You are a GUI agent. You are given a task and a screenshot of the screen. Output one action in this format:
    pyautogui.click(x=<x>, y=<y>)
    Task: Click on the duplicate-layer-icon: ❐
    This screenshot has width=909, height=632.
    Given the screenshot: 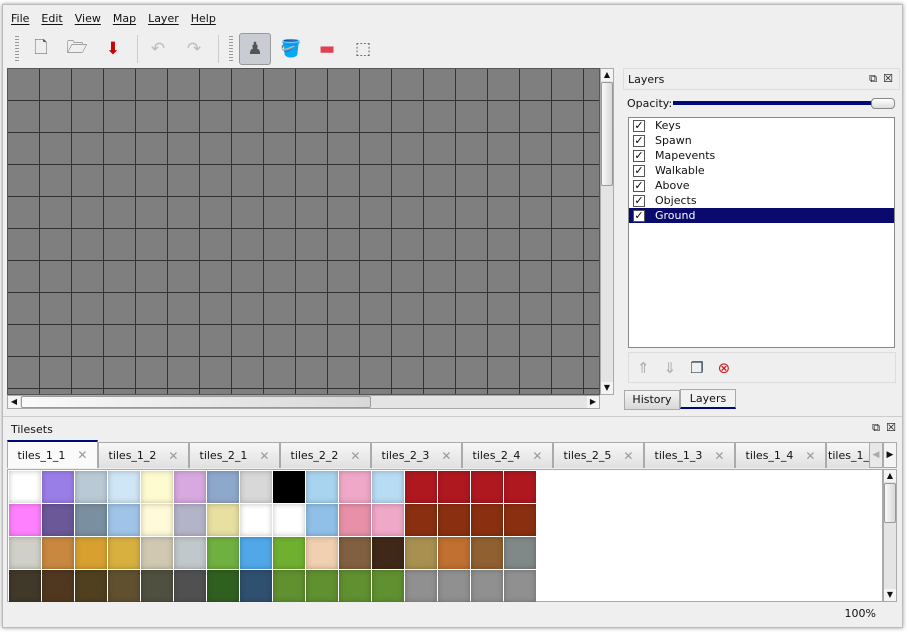 What is the action you would take?
    pyautogui.click(x=697, y=367)
    